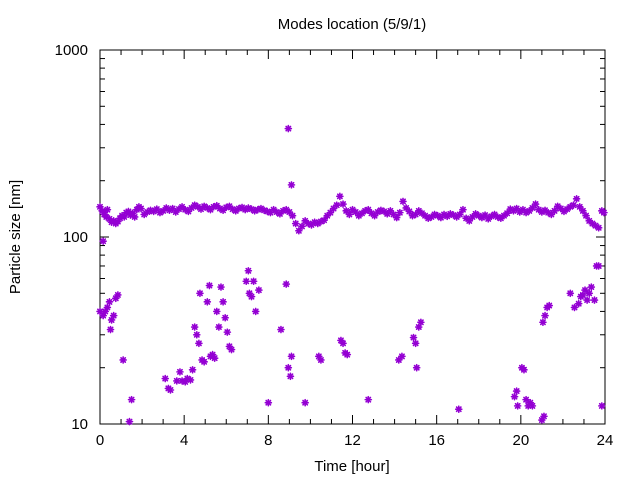 This screenshot has width=640, height=480. What do you see at coordinates (100, 440) in the screenshot?
I see `x-tick-label: 0` at bounding box center [100, 440].